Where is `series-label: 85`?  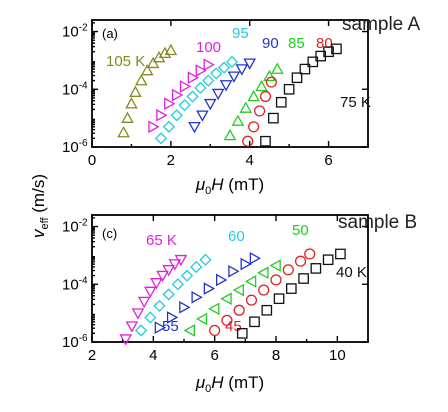
series-label: 85 is located at coordinates (296, 43).